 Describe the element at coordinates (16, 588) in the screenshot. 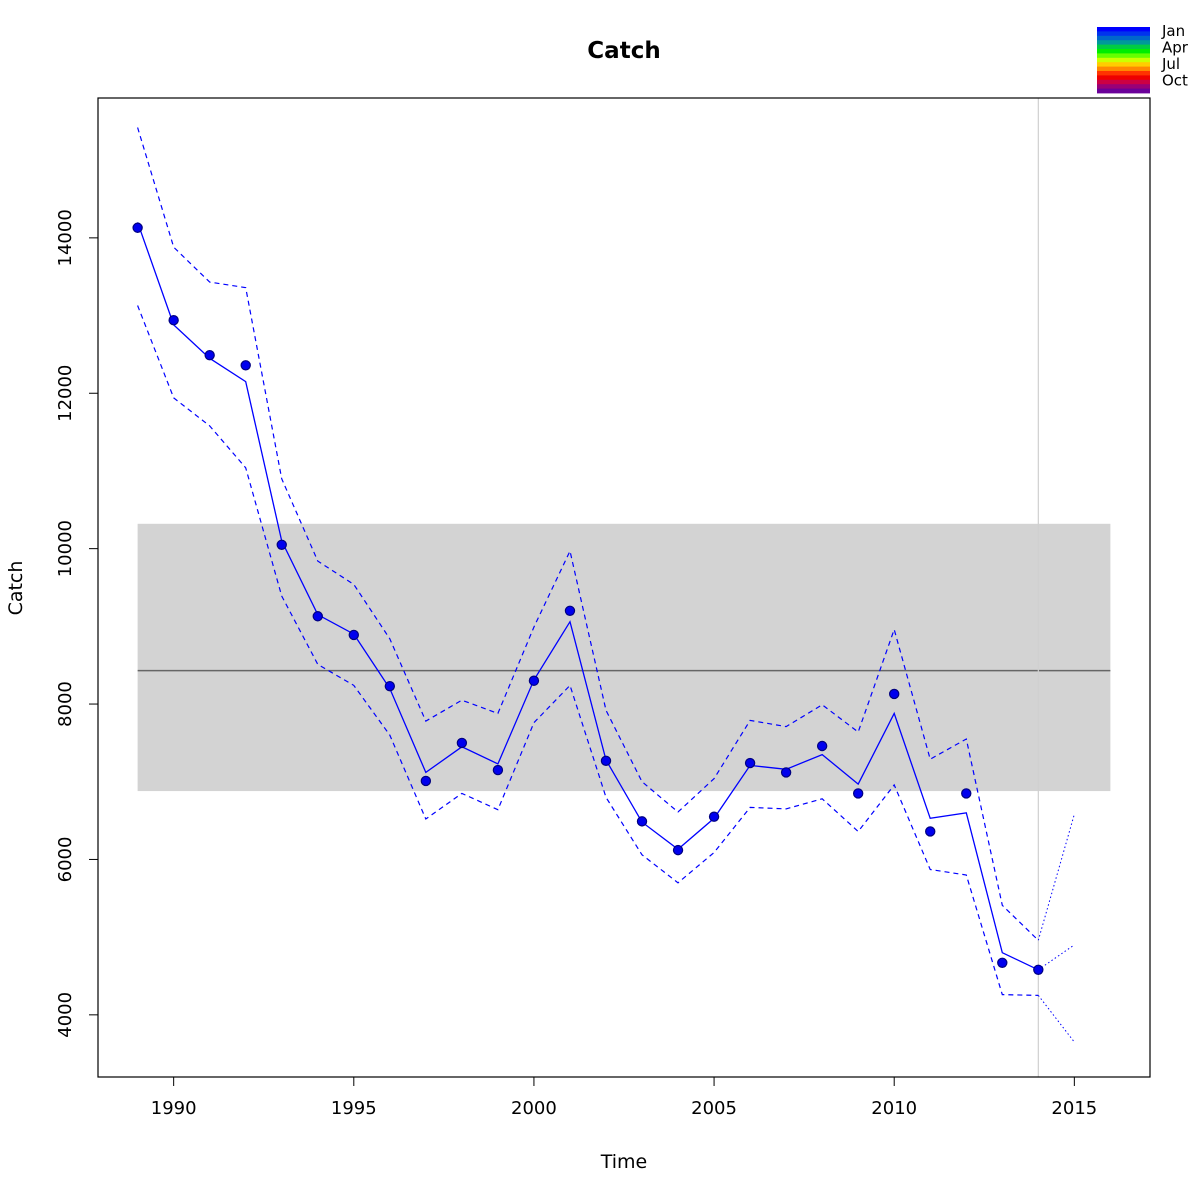

I see `y-axis-label: Catch` at that location.